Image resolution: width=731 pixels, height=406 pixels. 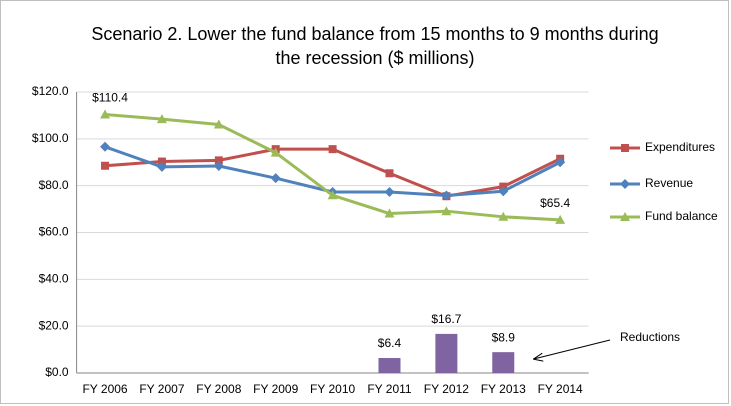 I want to click on x-tick-label: FY 2011, so click(x=389, y=389).